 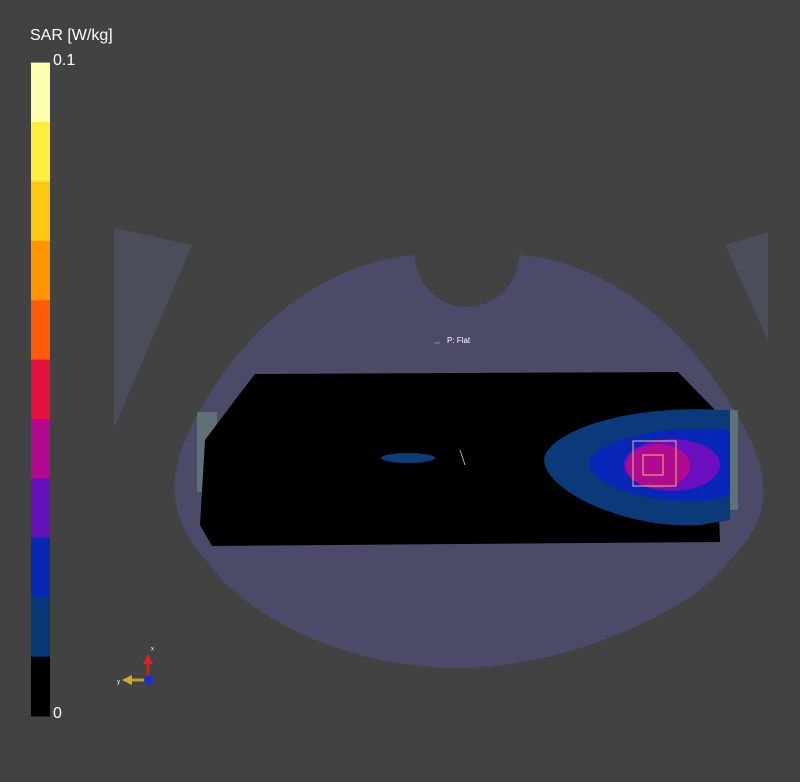 I want to click on colorbar-max: 0.1, so click(x=64, y=60).